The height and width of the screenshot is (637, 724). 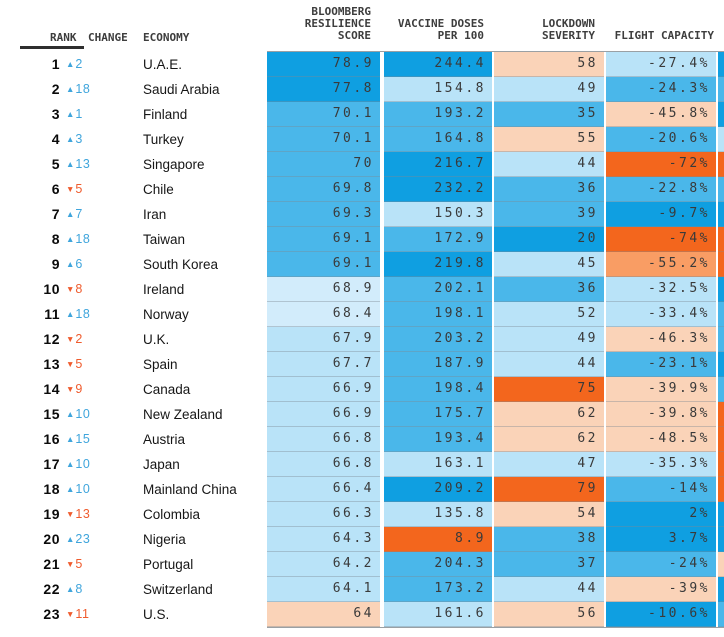 What do you see at coordinates (372, 614) in the screenshot?
I see `table-row: 23 ▼11 U.S. 64 161.6 56 -10.6%` at bounding box center [372, 614].